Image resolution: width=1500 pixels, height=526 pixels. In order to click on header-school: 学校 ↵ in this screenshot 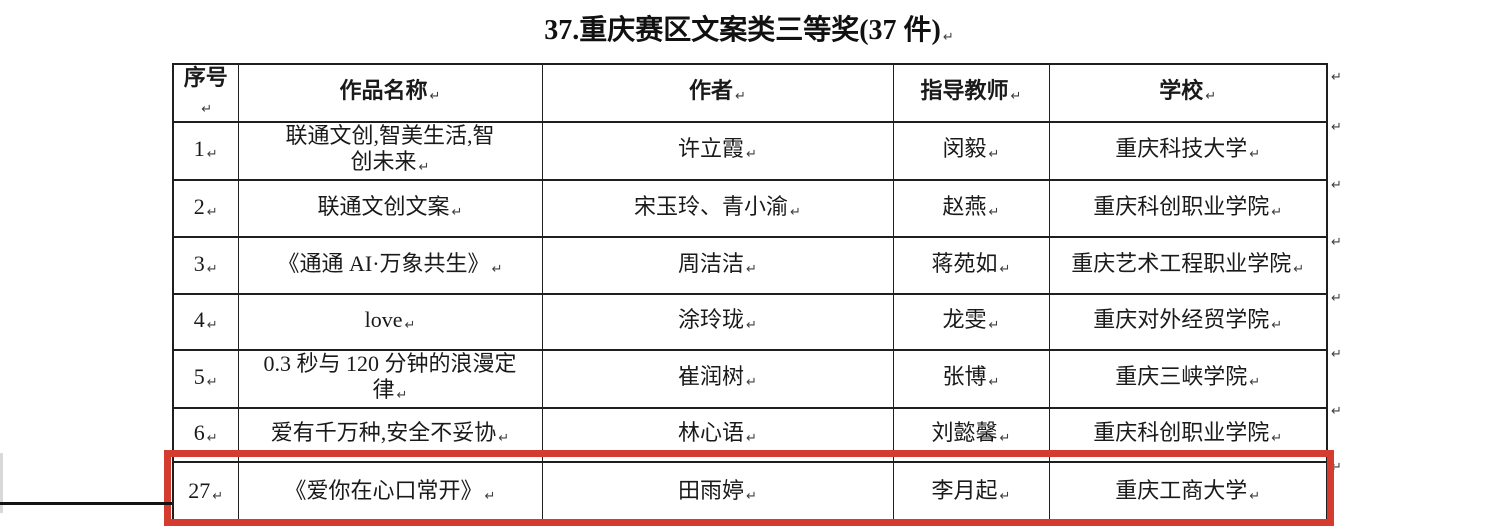, I will do `click(1188, 93)`.